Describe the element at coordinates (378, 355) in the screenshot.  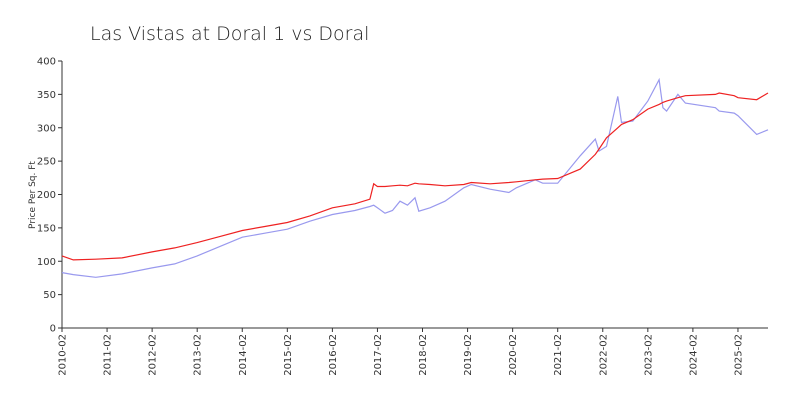
I see `x-tick-label: 2017-02` at that location.